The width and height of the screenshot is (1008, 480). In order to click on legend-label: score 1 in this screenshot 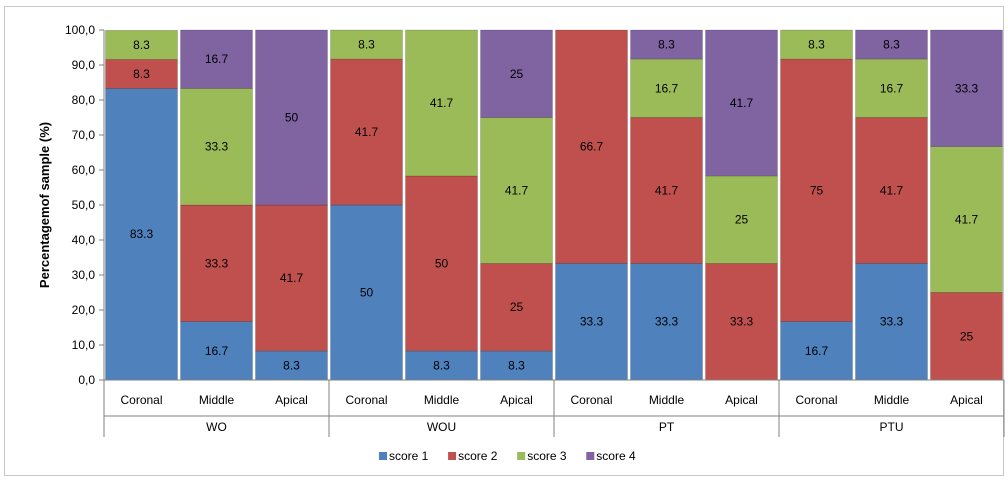, I will do `click(409, 456)`.